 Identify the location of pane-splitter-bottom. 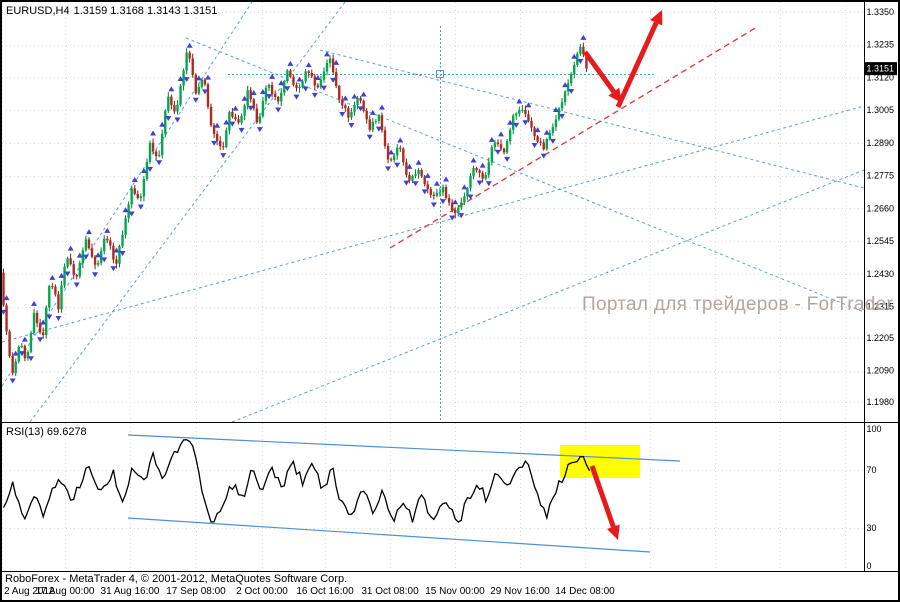
(450, 571).